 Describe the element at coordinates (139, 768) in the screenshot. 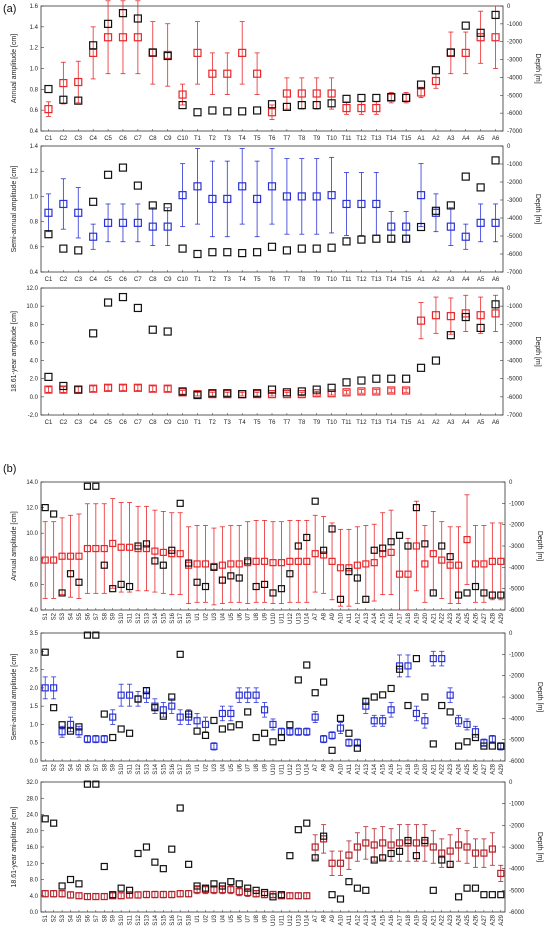

I see `x-tick-label: S12` at that location.